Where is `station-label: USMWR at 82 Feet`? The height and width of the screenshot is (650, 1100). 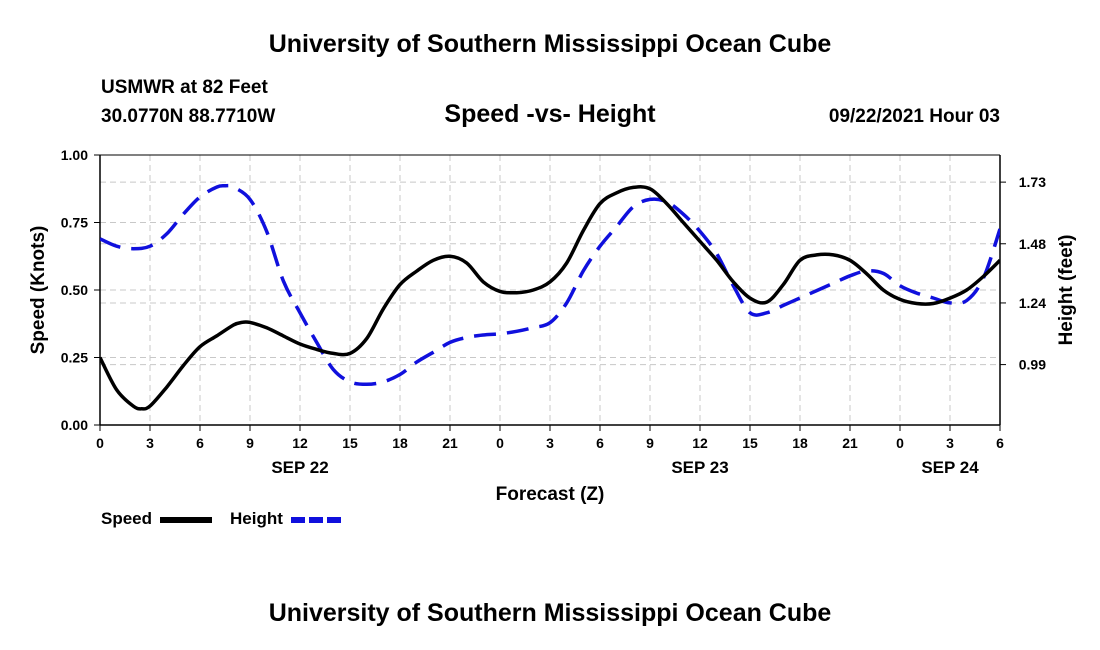
station-label: USMWR at 82 Feet is located at coordinates (184, 87).